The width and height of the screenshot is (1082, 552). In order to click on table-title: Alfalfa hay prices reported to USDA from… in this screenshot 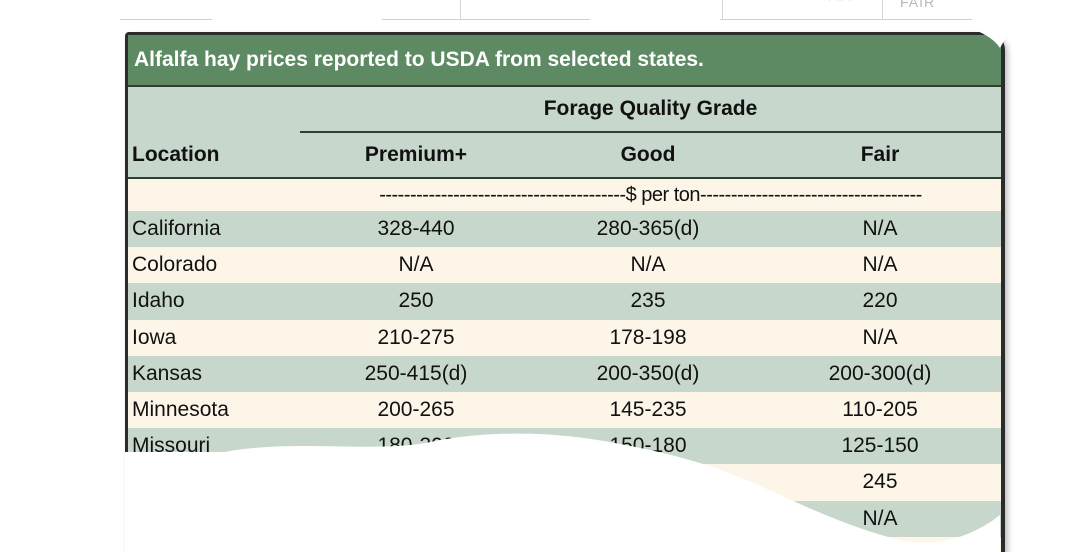, I will do `click(564, 61)`.